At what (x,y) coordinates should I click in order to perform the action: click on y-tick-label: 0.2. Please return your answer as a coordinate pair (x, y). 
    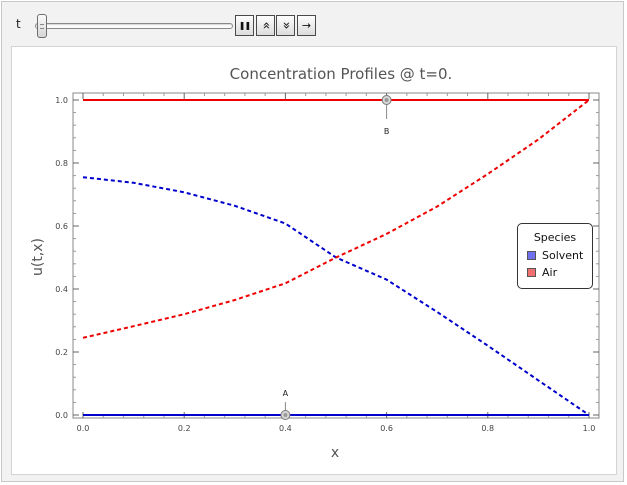
    Looking at the image, I should click on (61, 352).